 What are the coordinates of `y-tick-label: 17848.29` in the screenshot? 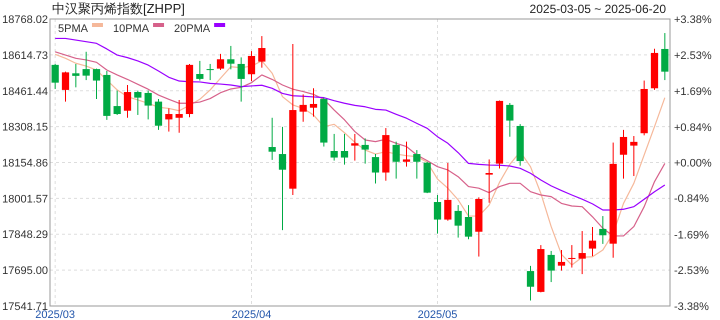 It's located at (25, 235).